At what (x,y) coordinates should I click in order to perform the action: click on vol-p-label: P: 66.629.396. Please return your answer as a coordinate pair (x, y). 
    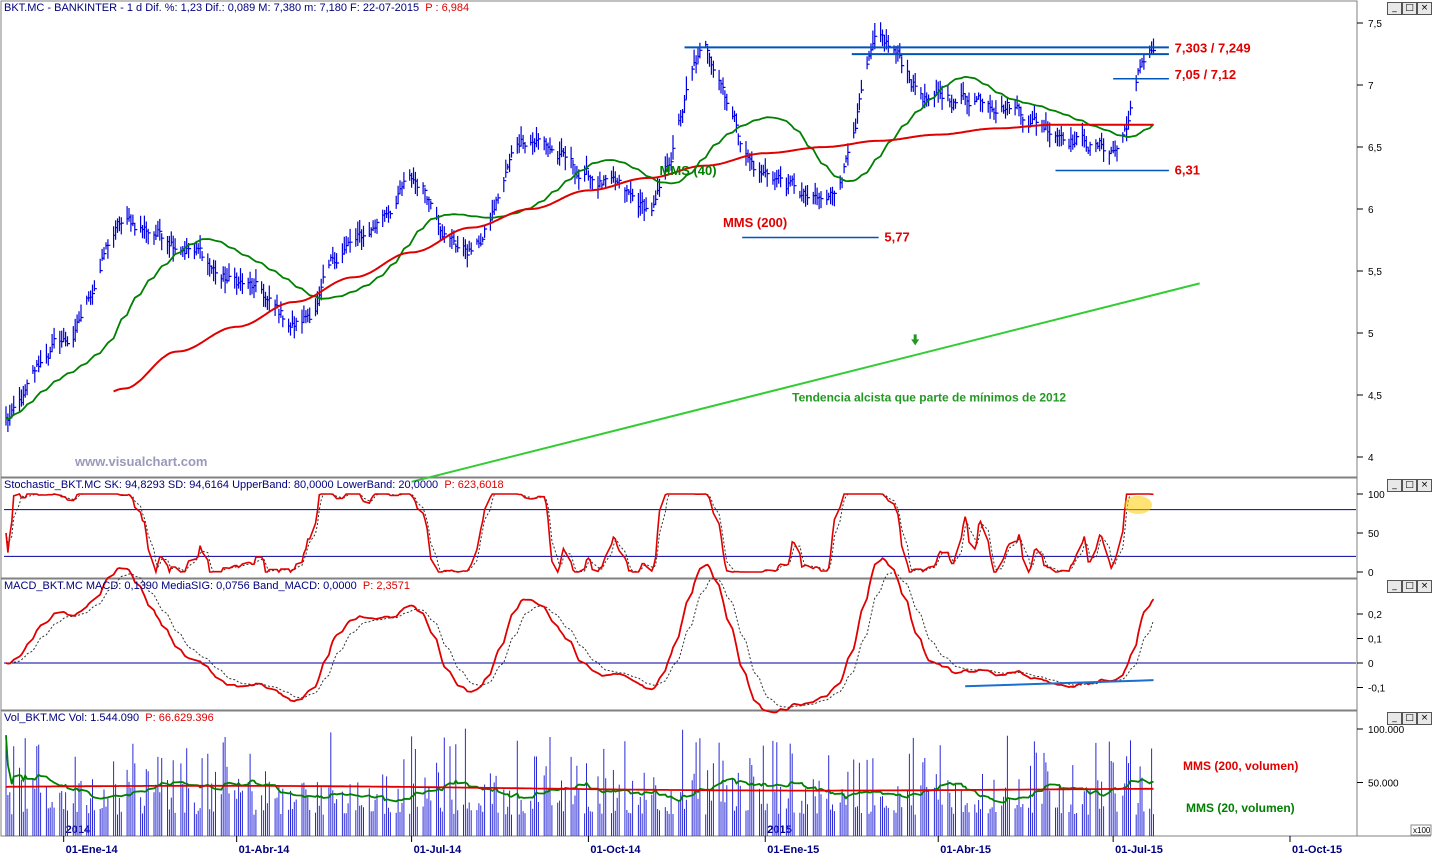
    Looking at the image, I should click on (179, 718).